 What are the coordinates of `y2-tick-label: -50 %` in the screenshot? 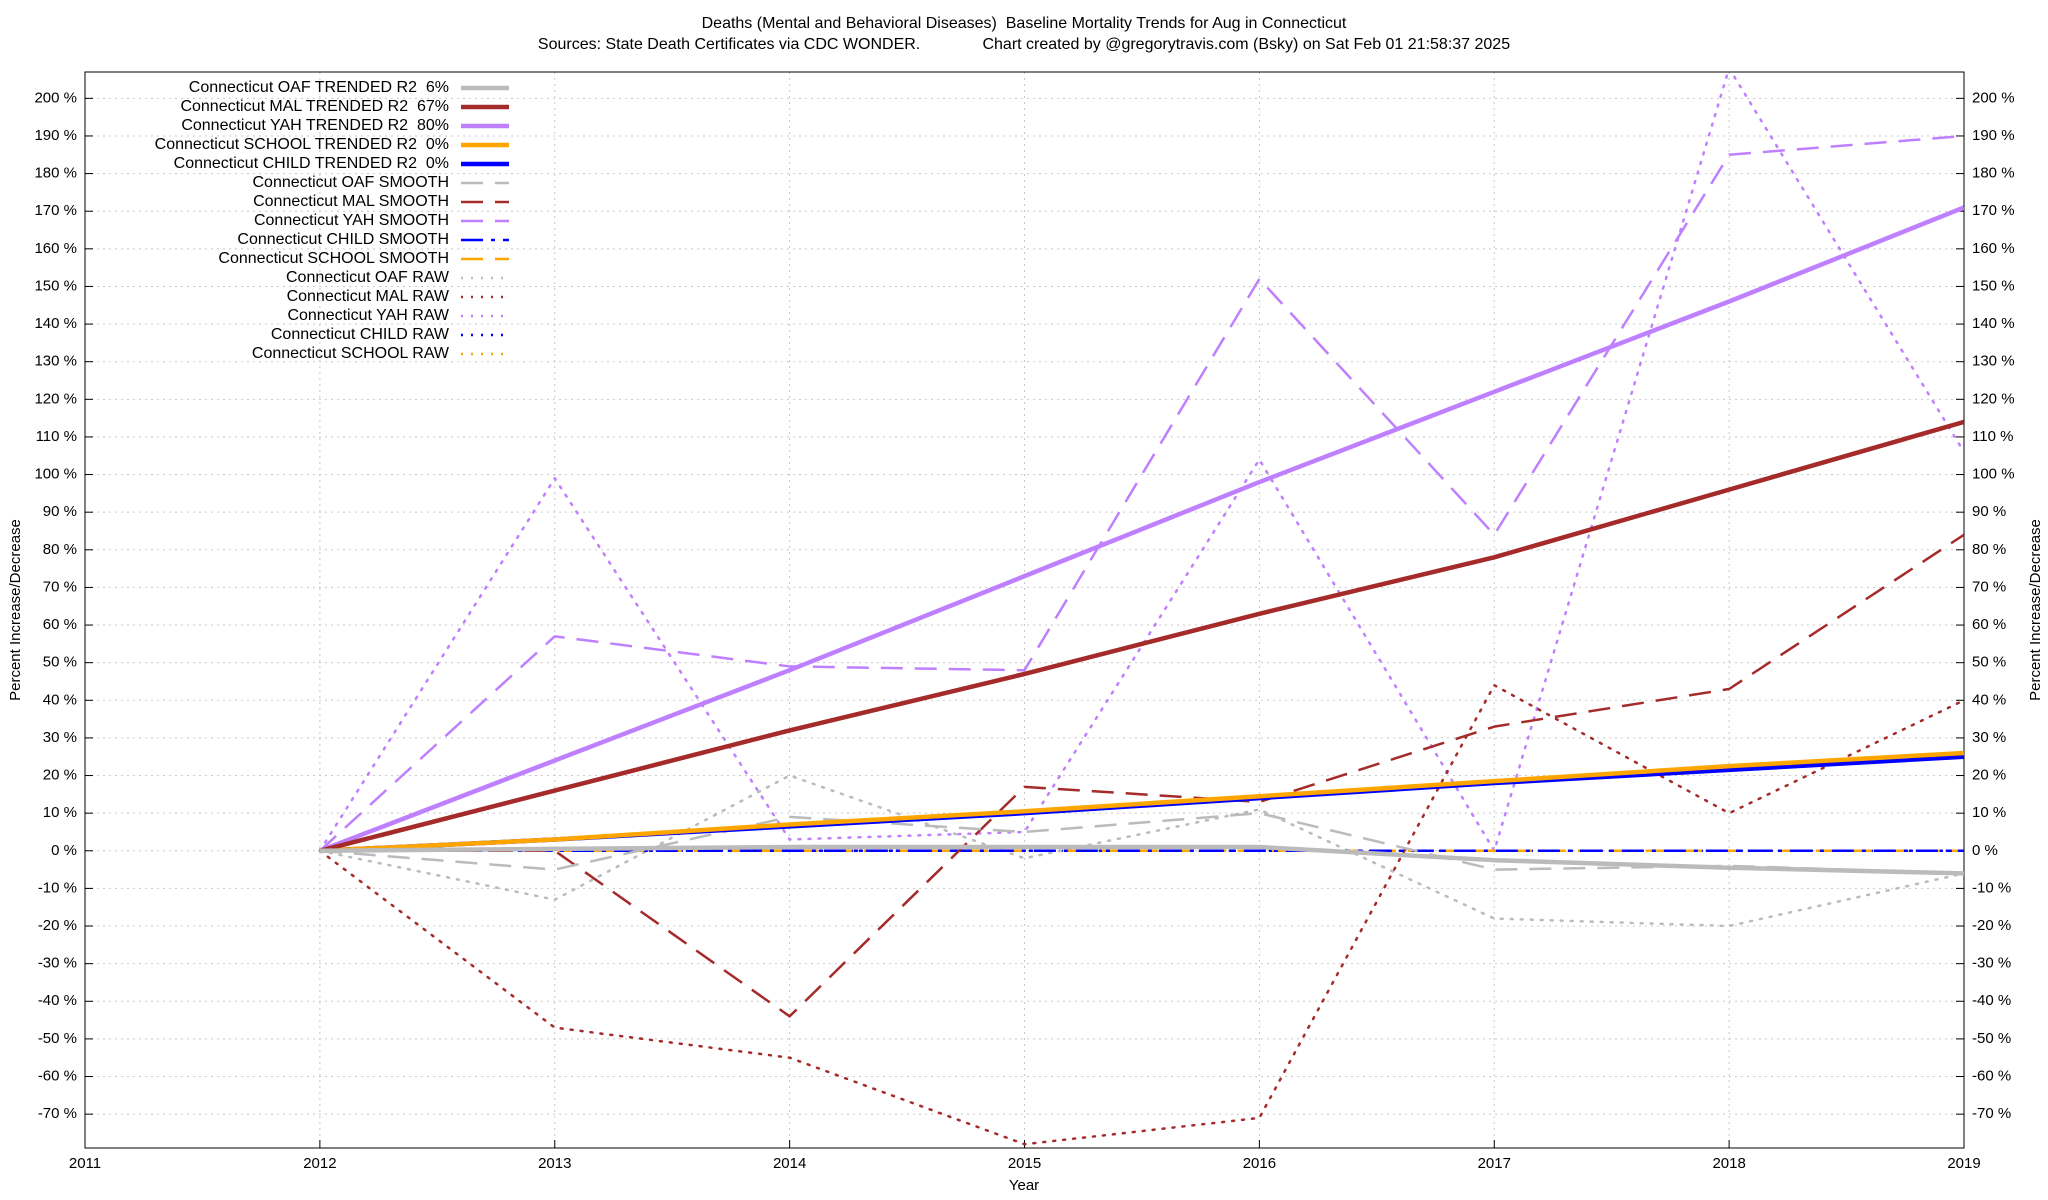 It's located at (1991, 1038).